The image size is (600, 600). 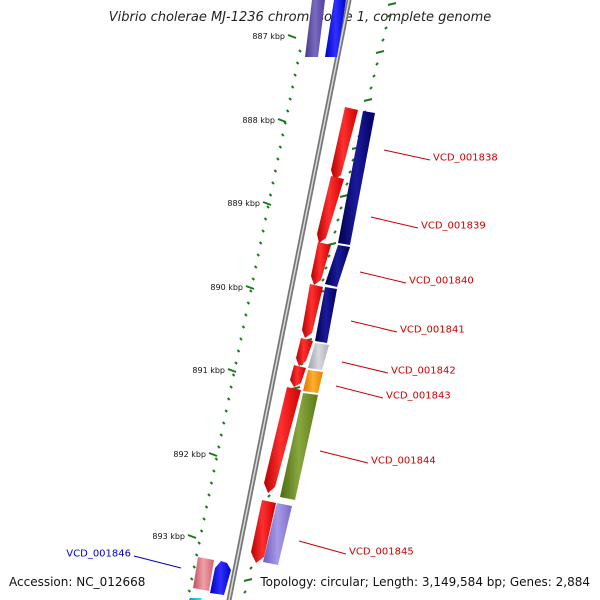 I want to click on gene-label: VCD_001840, so click(x=441, y=281).